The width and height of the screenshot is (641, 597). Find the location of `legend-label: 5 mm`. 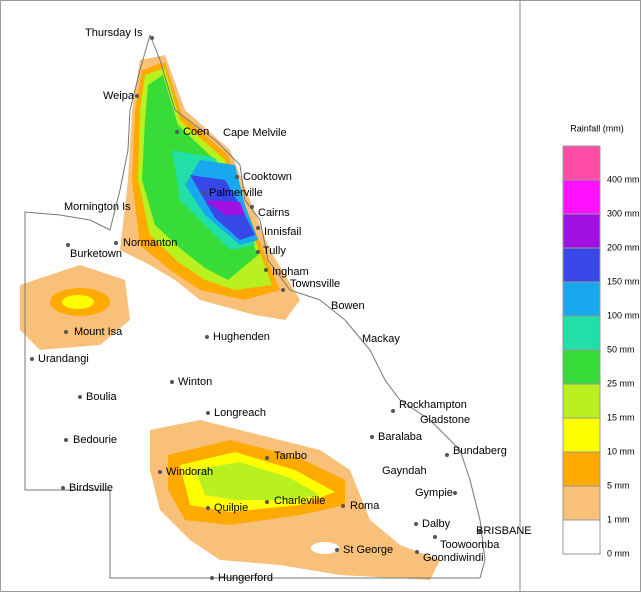

legend-label: 5 mm is located at coordinates (618, 485).